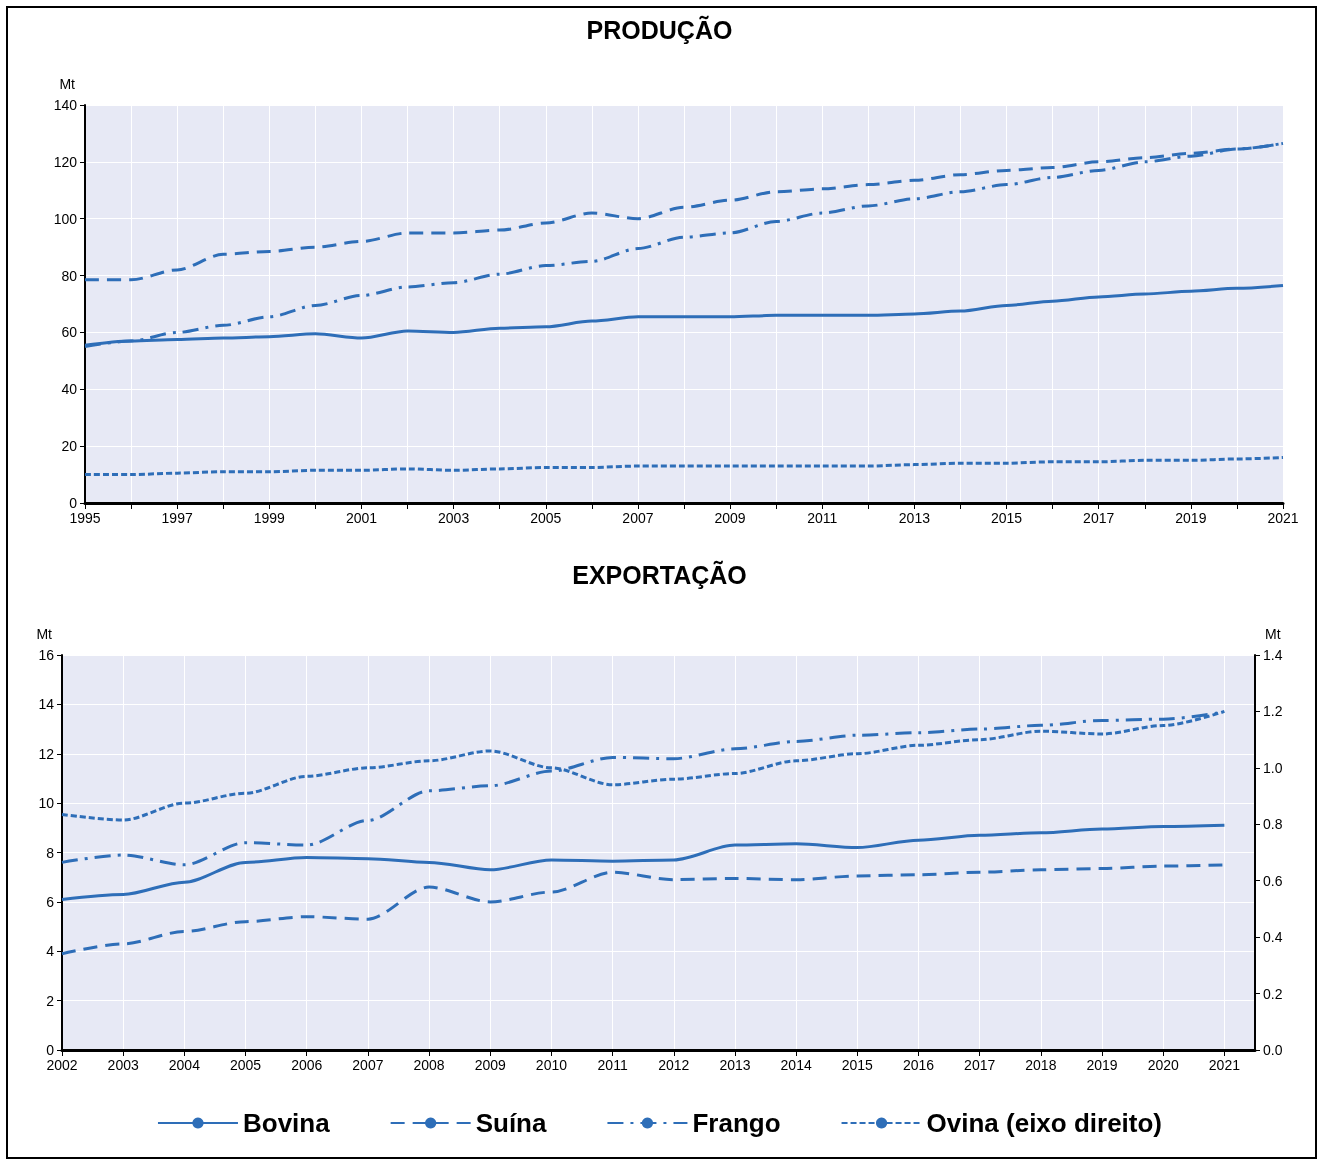  Describe the element at coordinates (511, 1123) in the screenshot. I see `legend-label: Suína` at that location.